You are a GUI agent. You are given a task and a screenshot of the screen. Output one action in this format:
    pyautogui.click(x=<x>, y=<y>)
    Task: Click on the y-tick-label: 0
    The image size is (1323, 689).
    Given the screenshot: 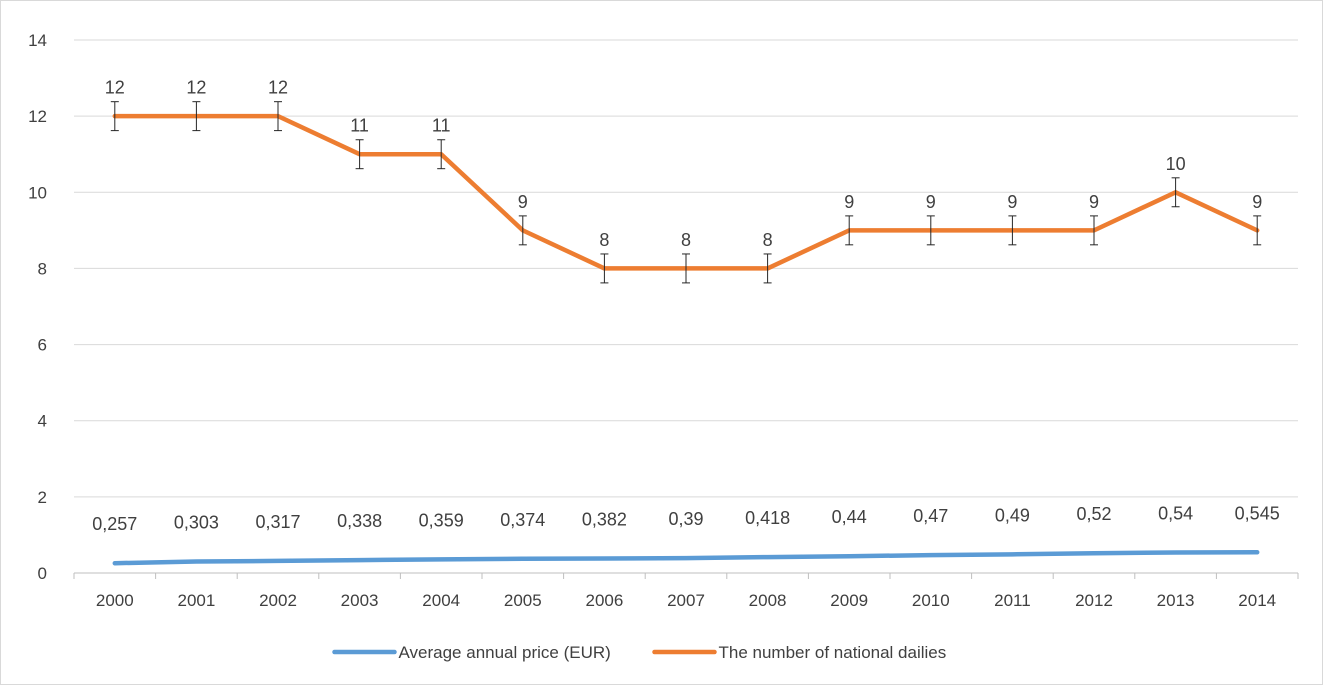 What is the action you would take?
    pyautogui.click(x=42, y=573)
    